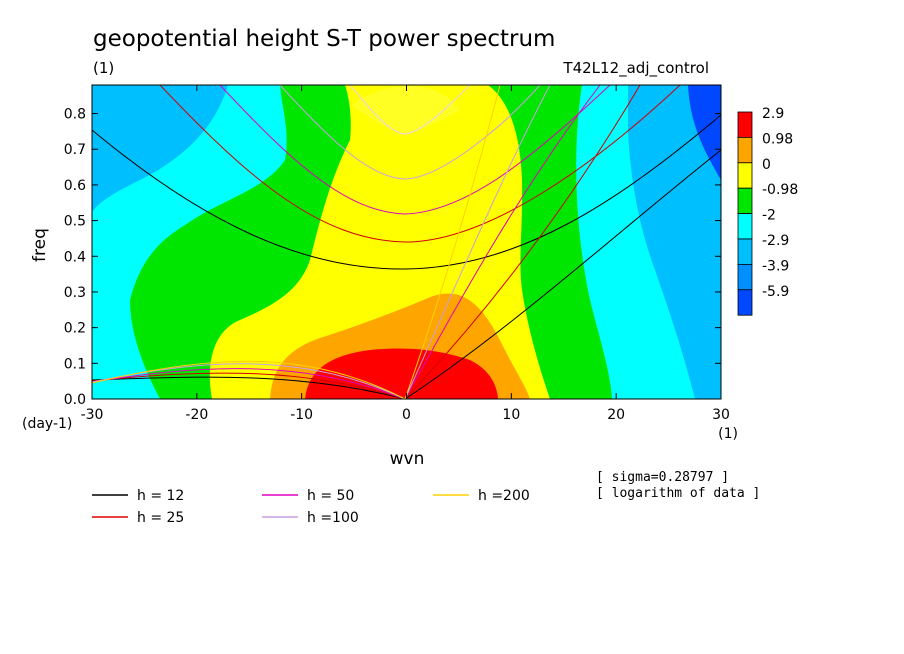 The height and width of the screenshot is (654, 904). I want to click on y-tick-label: 0.6, so click(75, 186).